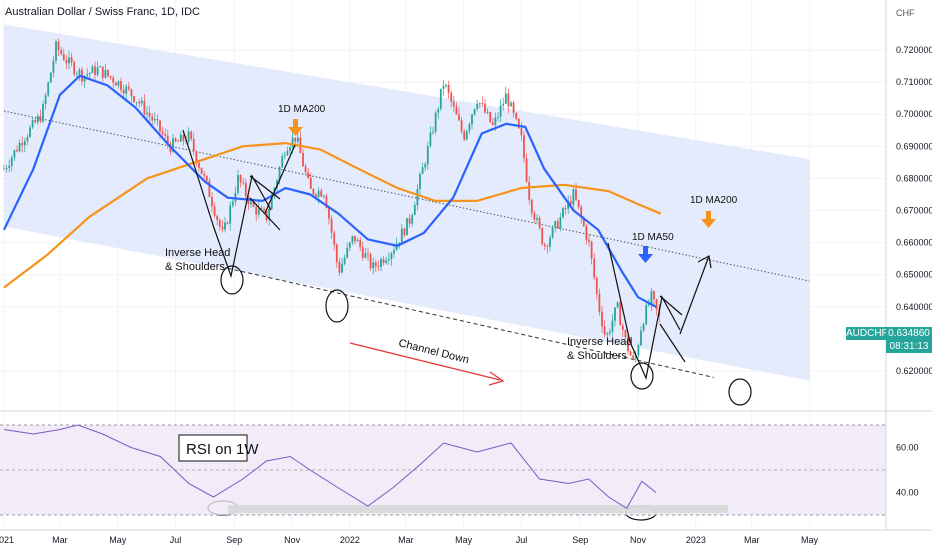  Describe the element at coordinates (222, 449) in the screenshot. I see `rsi-label: RSI on 1W` at that location.